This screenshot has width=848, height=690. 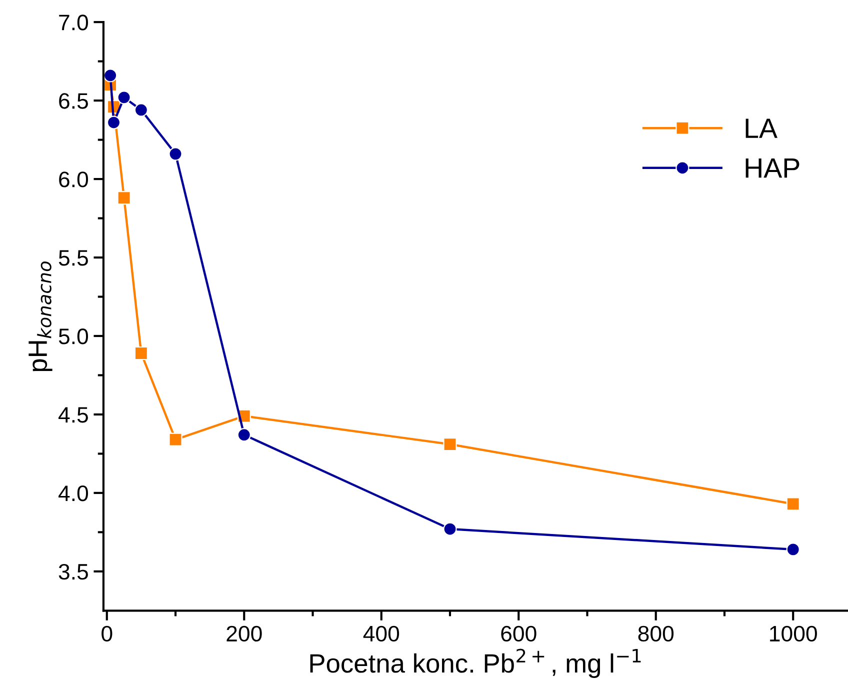 What do you see at coordinates (518, 634) in the screenshot?
I see `x-tick-label: 600` at bounding box center [518, 634].